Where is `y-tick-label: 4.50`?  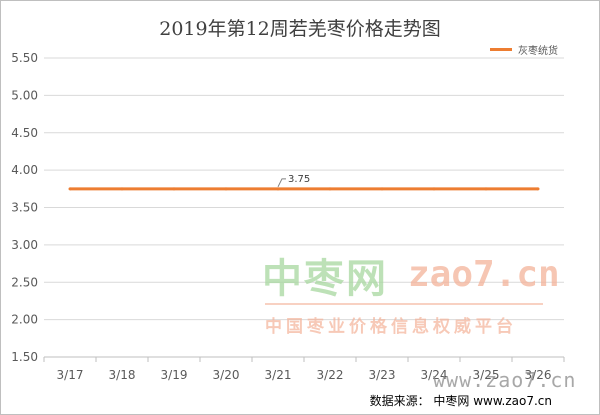
y-tick-label: 4.50 is located at coordinates (24, 133).